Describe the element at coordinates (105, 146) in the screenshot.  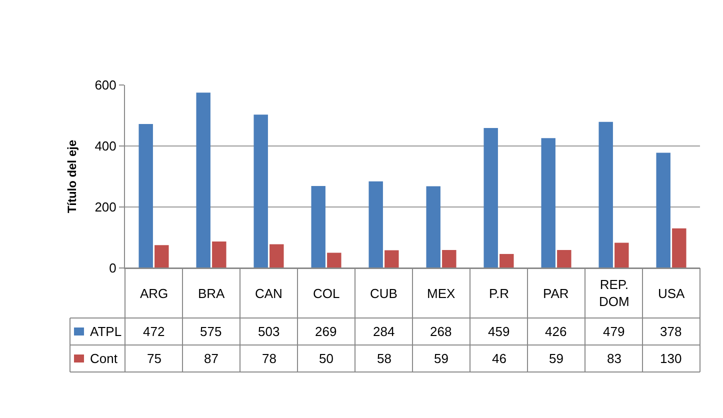
I see `y-tick-label: 400` at that location.